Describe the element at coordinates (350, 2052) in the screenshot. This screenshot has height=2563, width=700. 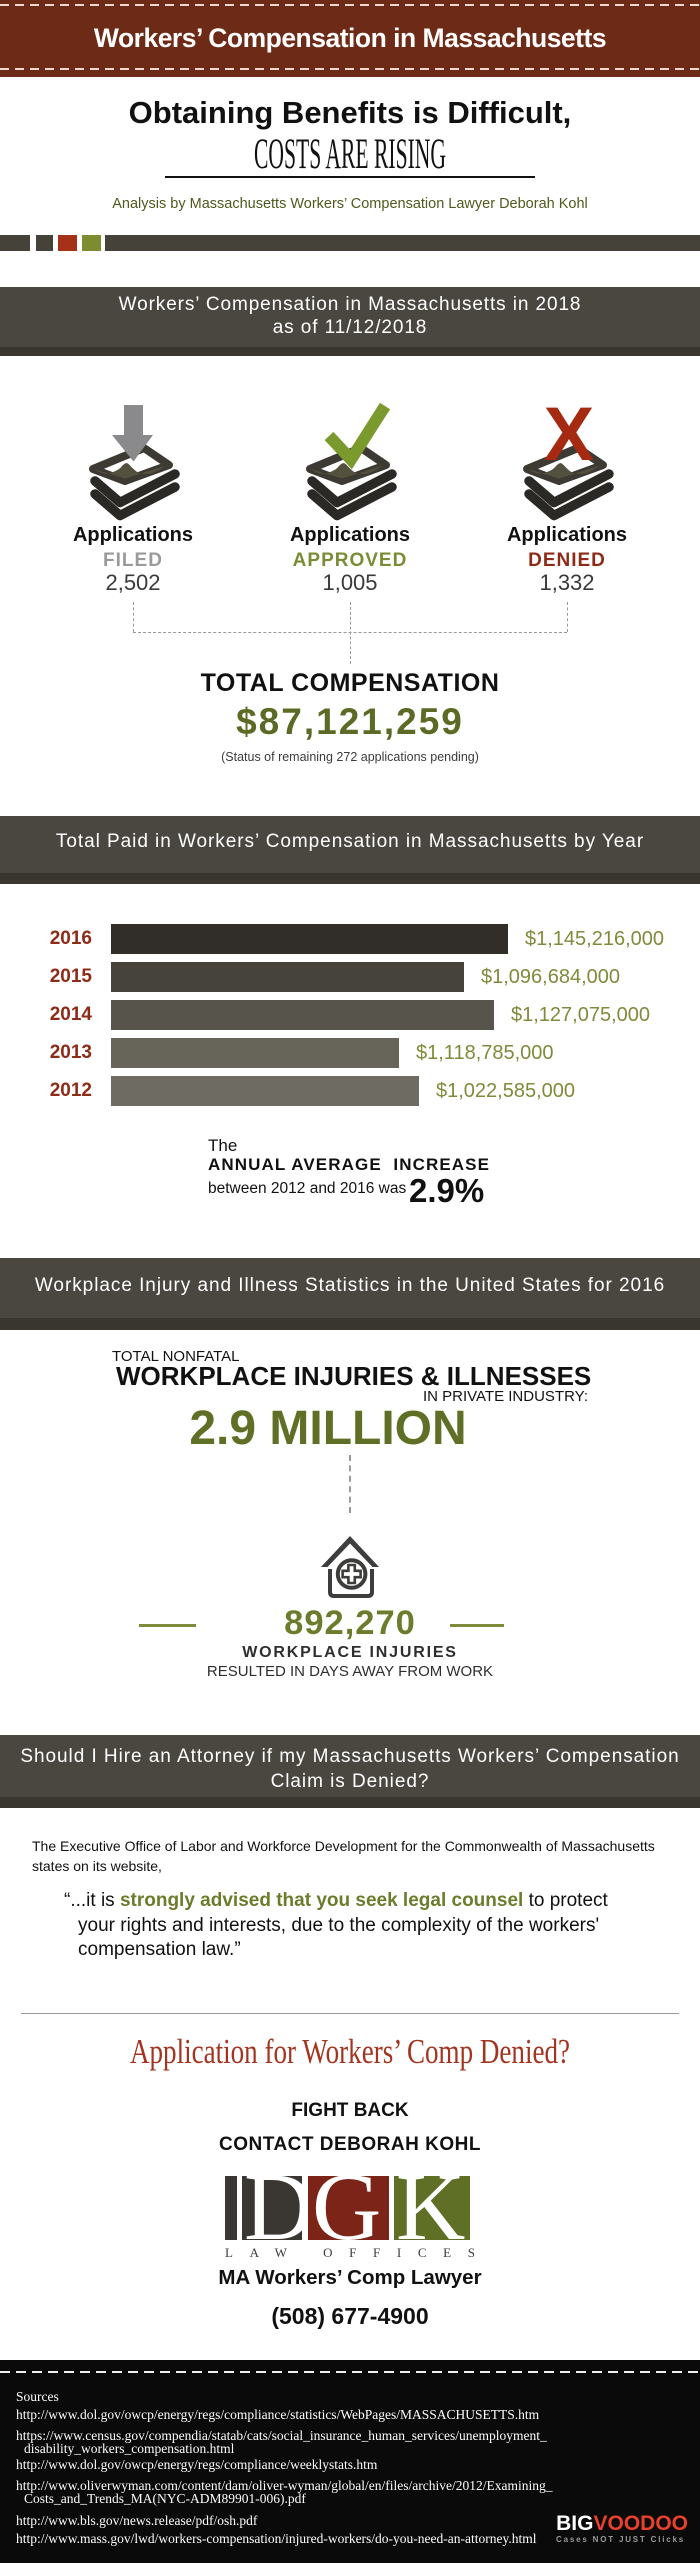
I see `svg-text:Application for Workers’ Comp: Application for Workers’ Comp Denied?` at that location.